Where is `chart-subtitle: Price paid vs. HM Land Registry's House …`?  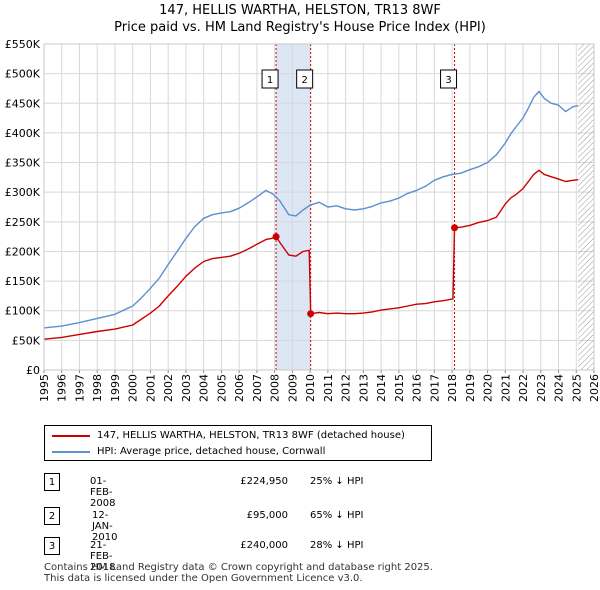
chart-subtitle: Price paid vs. HM Land Registry's House … is located at coordinates (300, 27).